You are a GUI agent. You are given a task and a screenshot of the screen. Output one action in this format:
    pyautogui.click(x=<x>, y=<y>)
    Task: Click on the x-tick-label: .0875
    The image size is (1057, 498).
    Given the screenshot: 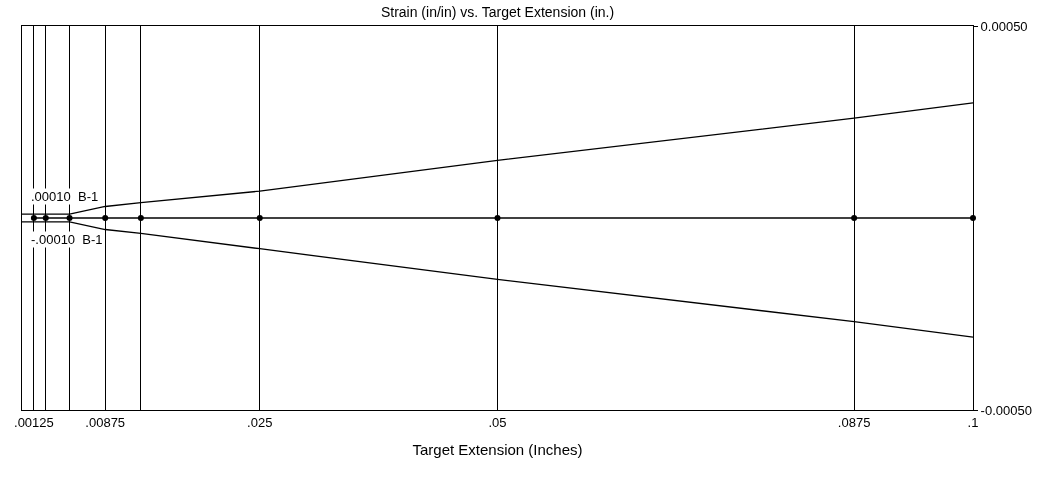 What is the action you would take?
    pyautogui.click(x=854, y=422)
    